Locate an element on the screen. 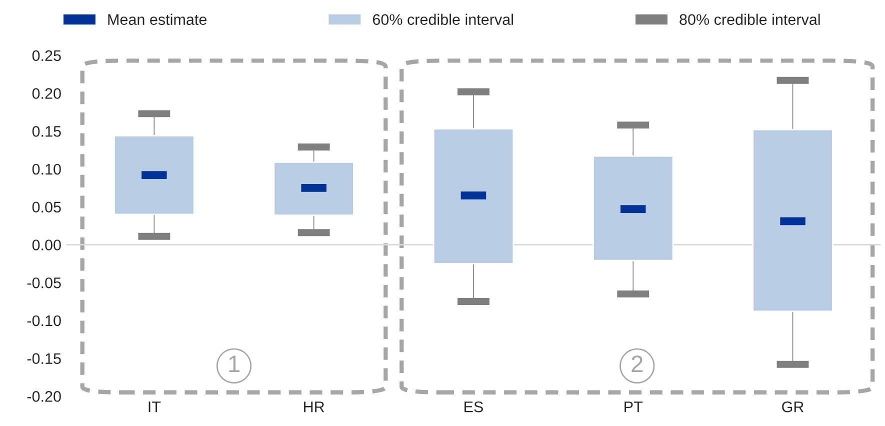  y-tick-label: -0.20 is located at coordinates (44, 396).